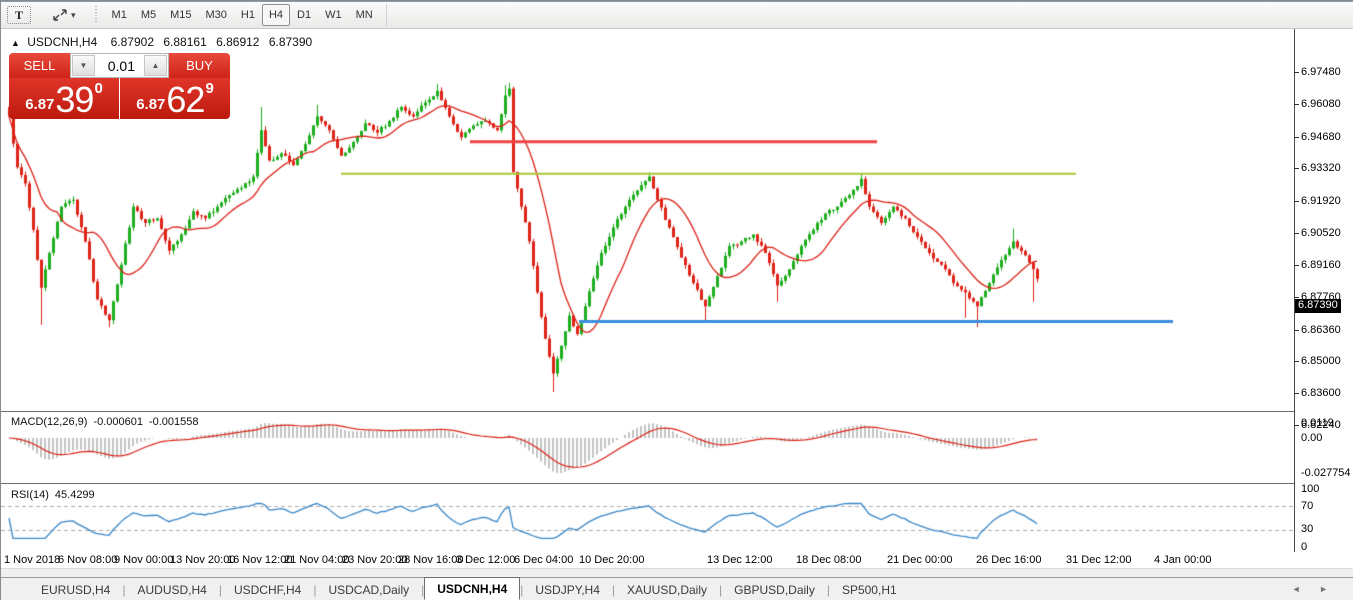  What do you see at coordinates (181, 15) in the screenshot?
I see `timeframe-button-m15: M15` at bounding box center [181, 15].